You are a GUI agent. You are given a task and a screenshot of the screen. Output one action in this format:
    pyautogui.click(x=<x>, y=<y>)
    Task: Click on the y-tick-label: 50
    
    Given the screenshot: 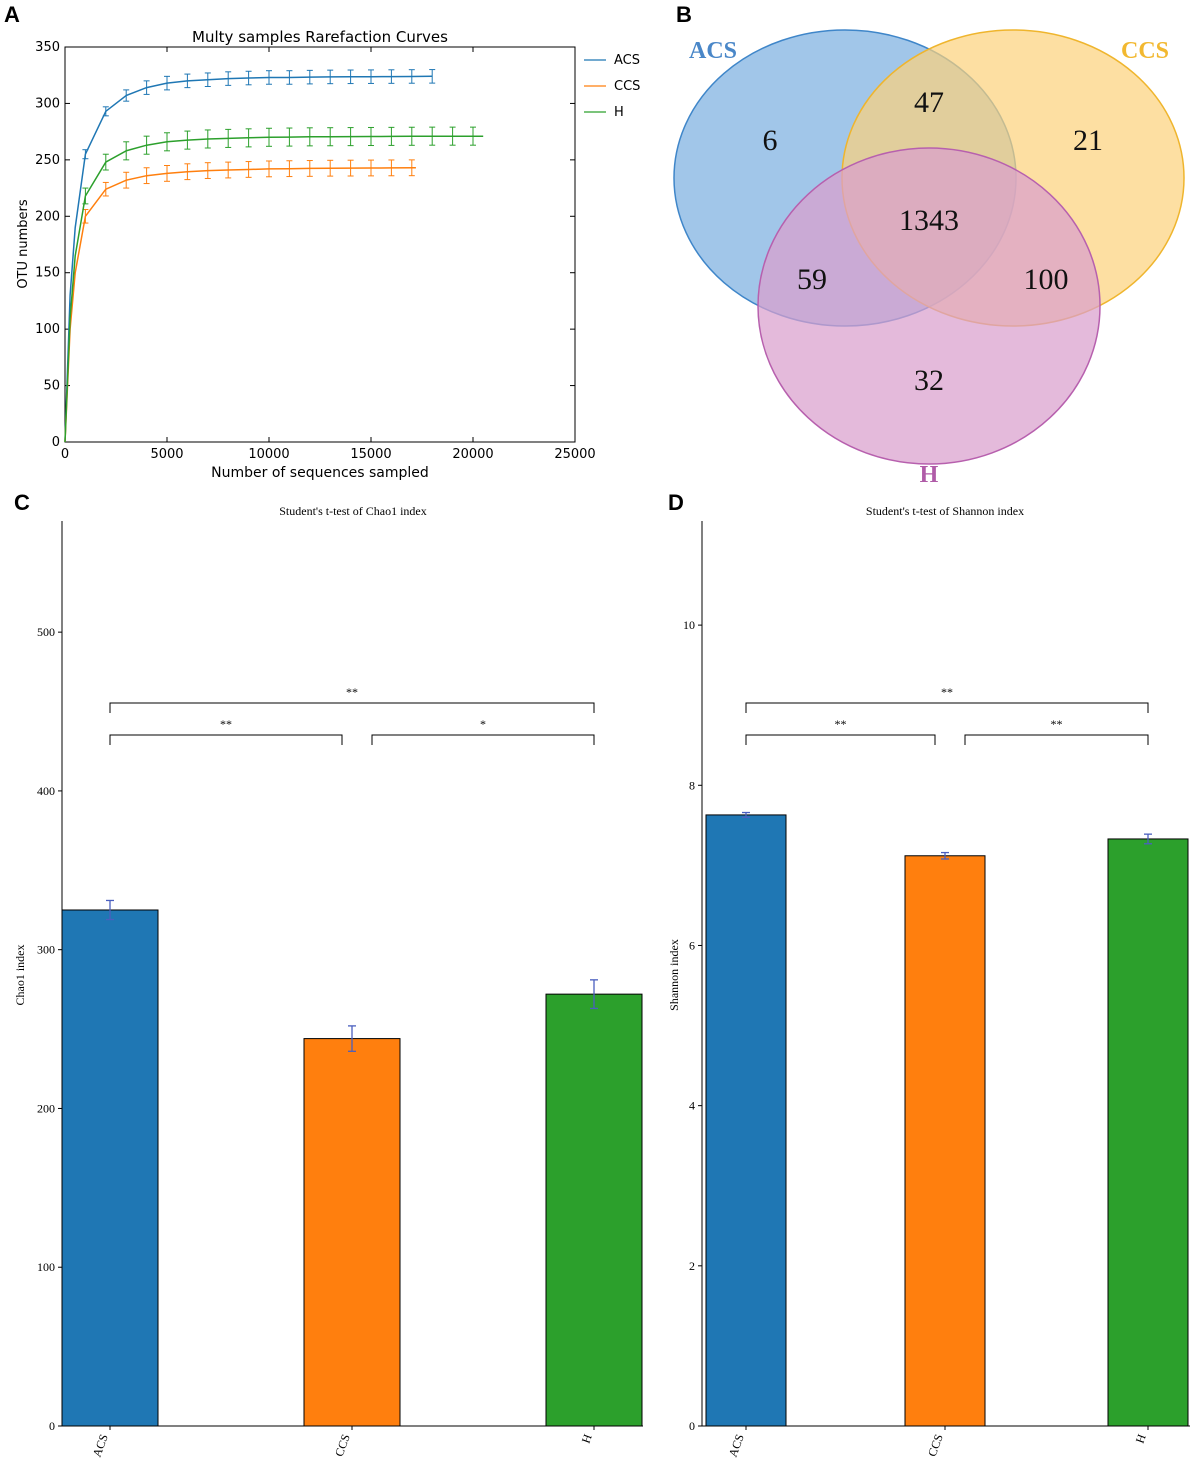 What is the action you would take?
    pyautogui.click(x=51, y=386)
    